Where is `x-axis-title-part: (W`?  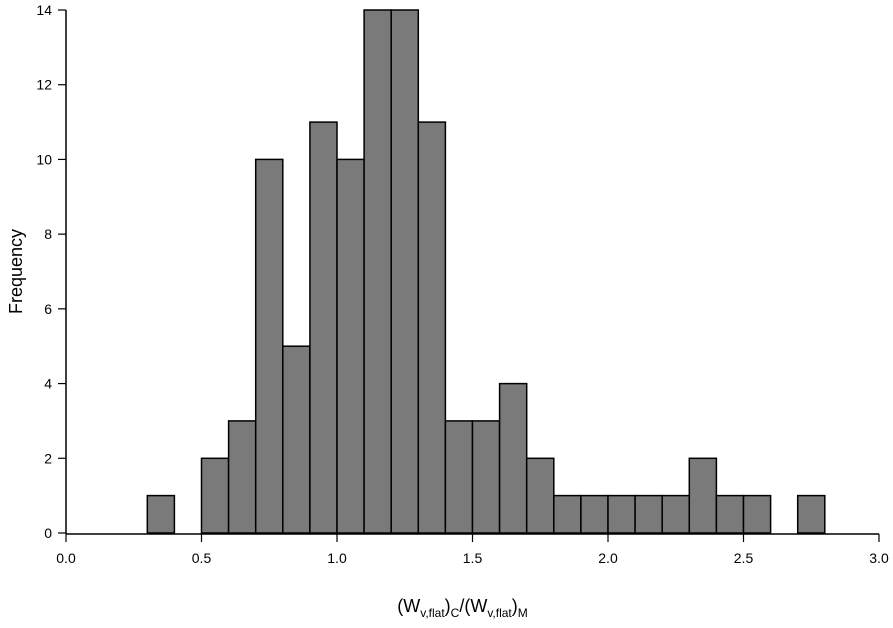 x-axis-title-part: (W is located at coordinates (408, 606).